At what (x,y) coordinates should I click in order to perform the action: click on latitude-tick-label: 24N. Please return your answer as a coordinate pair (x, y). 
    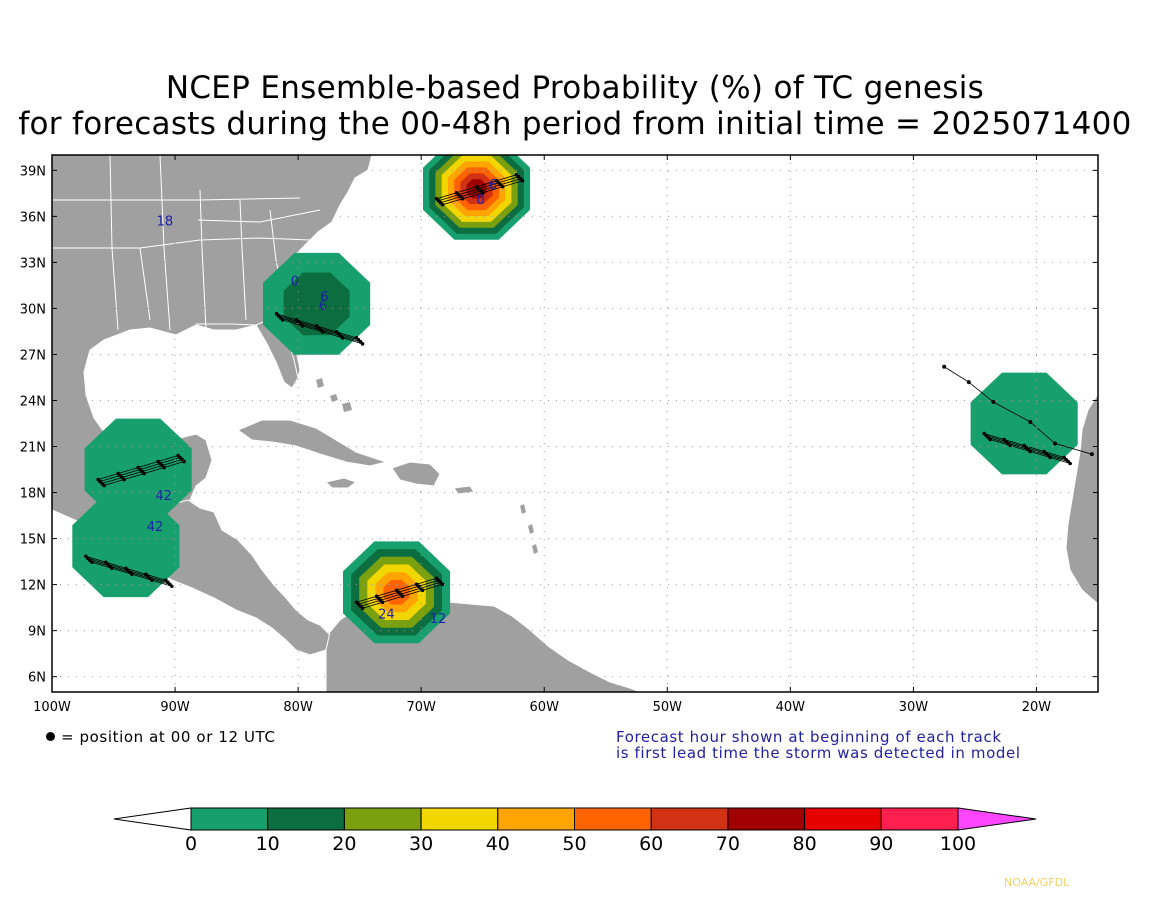
    Looking at the image, I should click on (33, 401).